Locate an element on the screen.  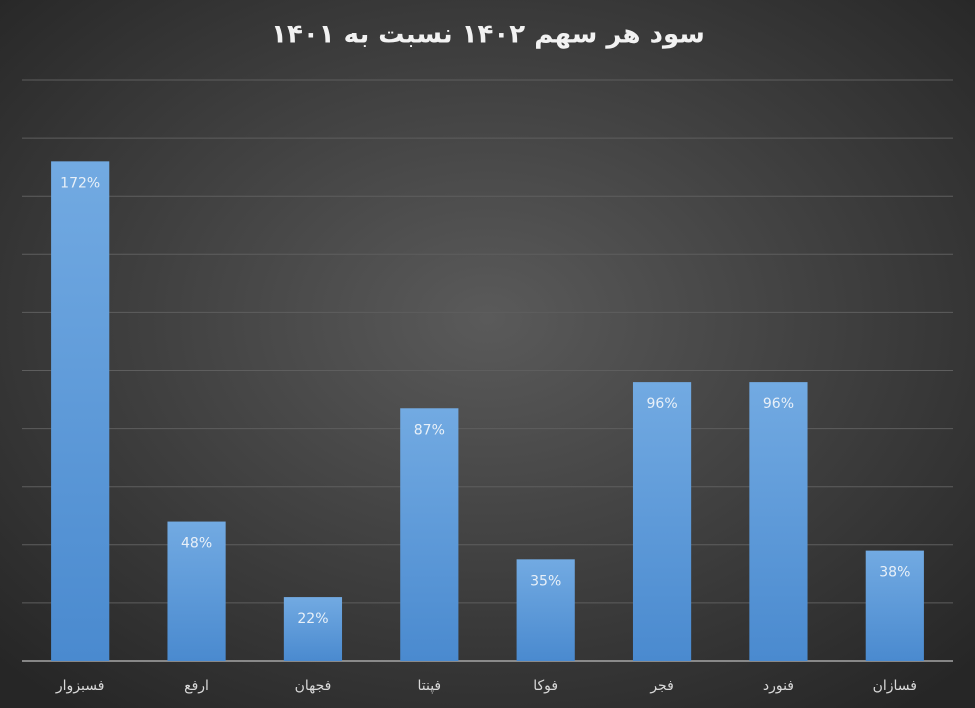
data-label: 172% is located at coordinates (80, 183).